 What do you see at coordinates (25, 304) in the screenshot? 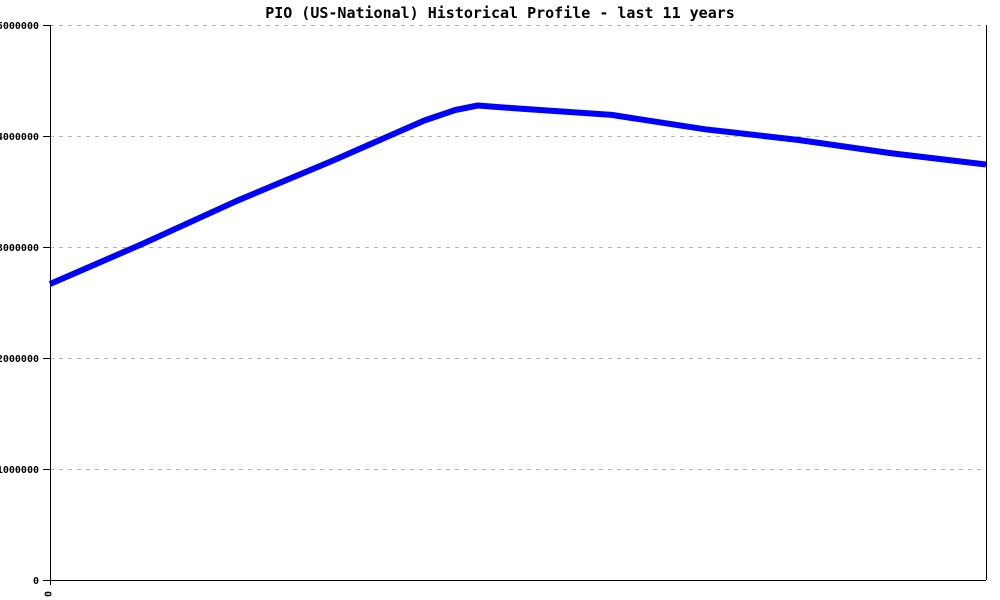
I see `y-tick-labels: 0 1000000 2000000 3000000 4000000 5000000` at bounding box center [25, 304].